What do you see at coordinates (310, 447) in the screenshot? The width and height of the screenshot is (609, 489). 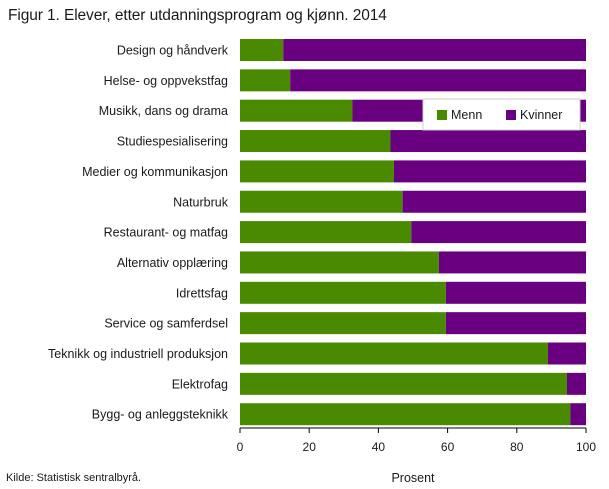 I see `x-tick-label-20: 20` at bounding box center [310, 447].